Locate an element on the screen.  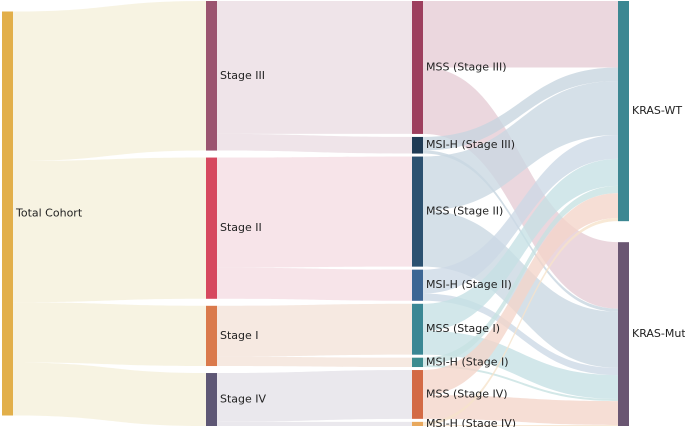
node-label-total: Total Cohort is located at coordinates (49, 213).